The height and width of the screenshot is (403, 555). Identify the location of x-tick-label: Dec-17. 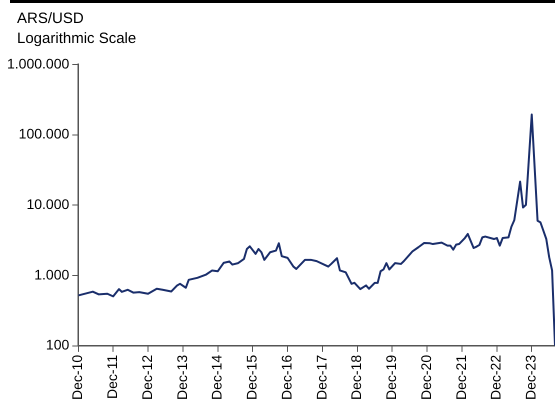
(321, 377).